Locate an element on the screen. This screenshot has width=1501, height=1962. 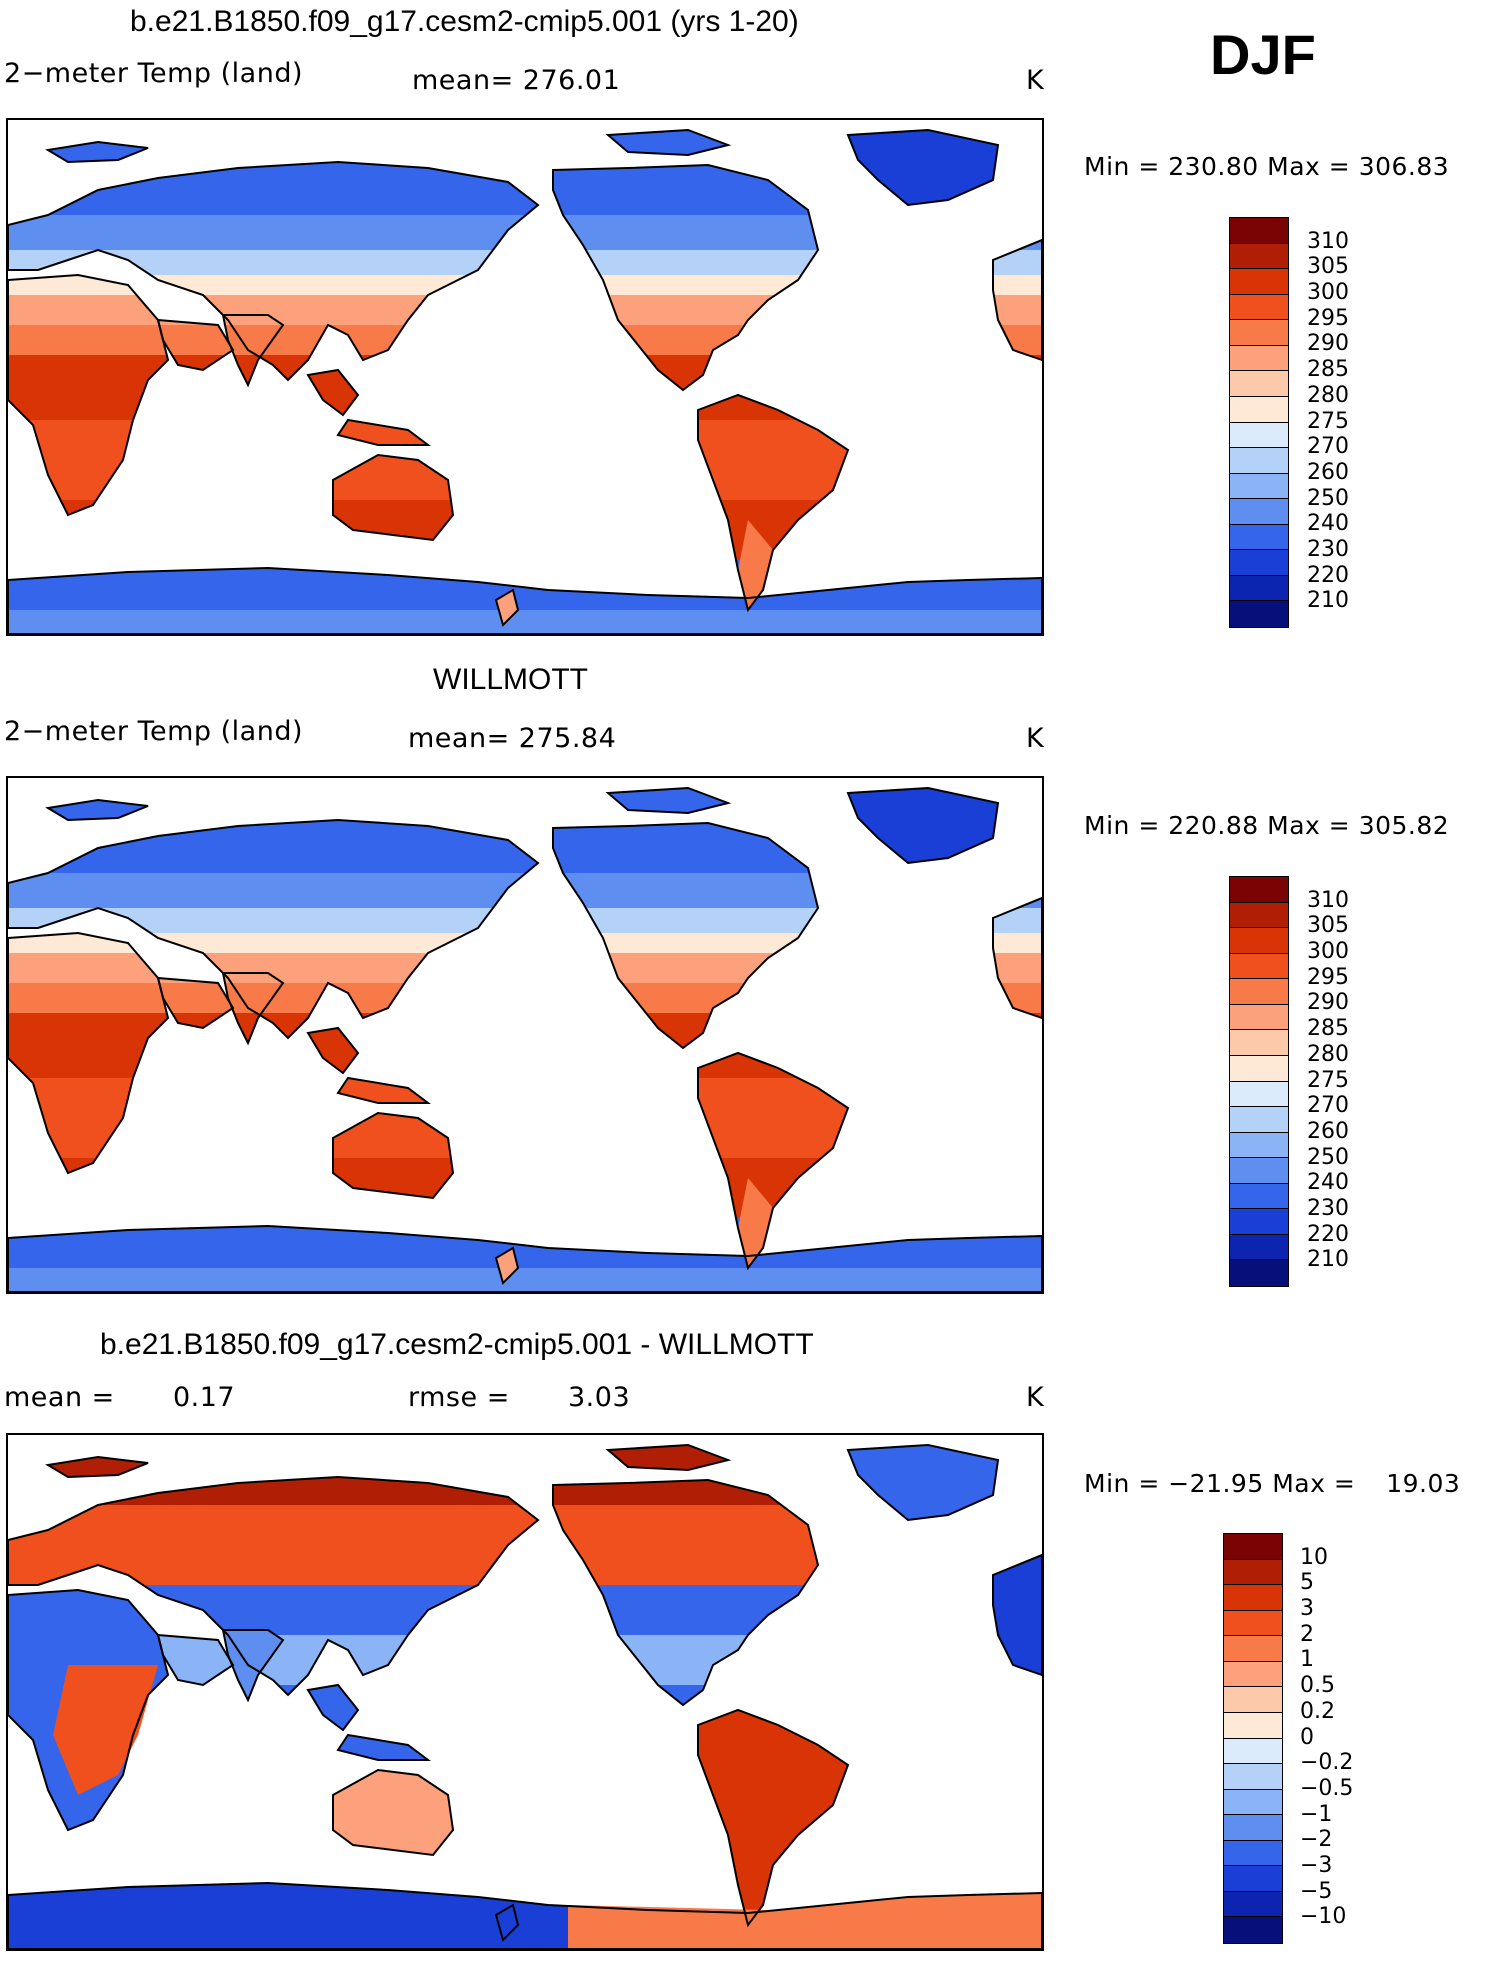
panel-3-colorbar is located at coordinates (1253, 1738).